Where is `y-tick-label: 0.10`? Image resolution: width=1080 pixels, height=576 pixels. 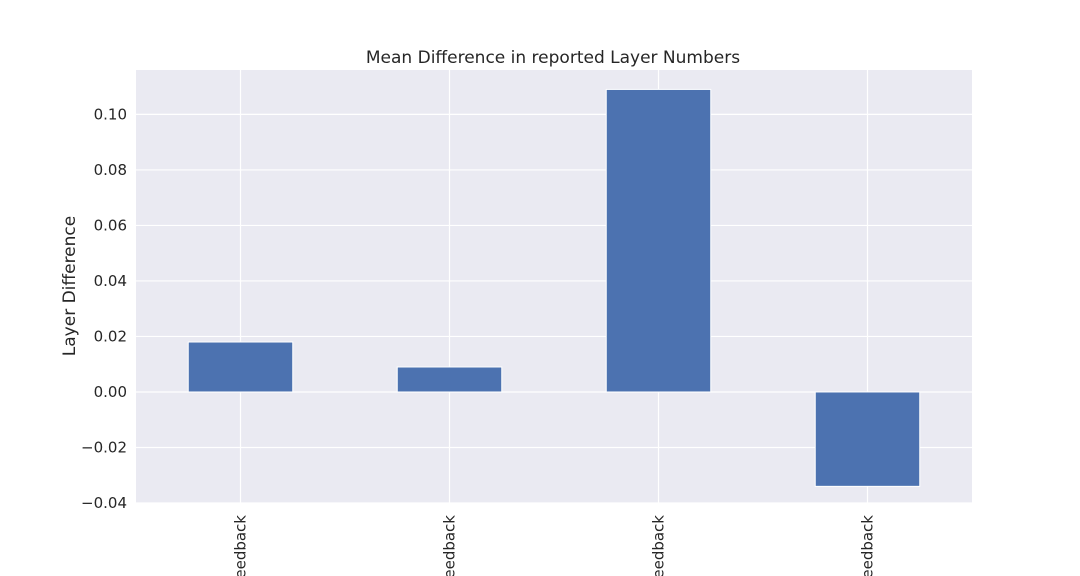
y-tick-label: 0.10 is located at coordinates (110, 114).